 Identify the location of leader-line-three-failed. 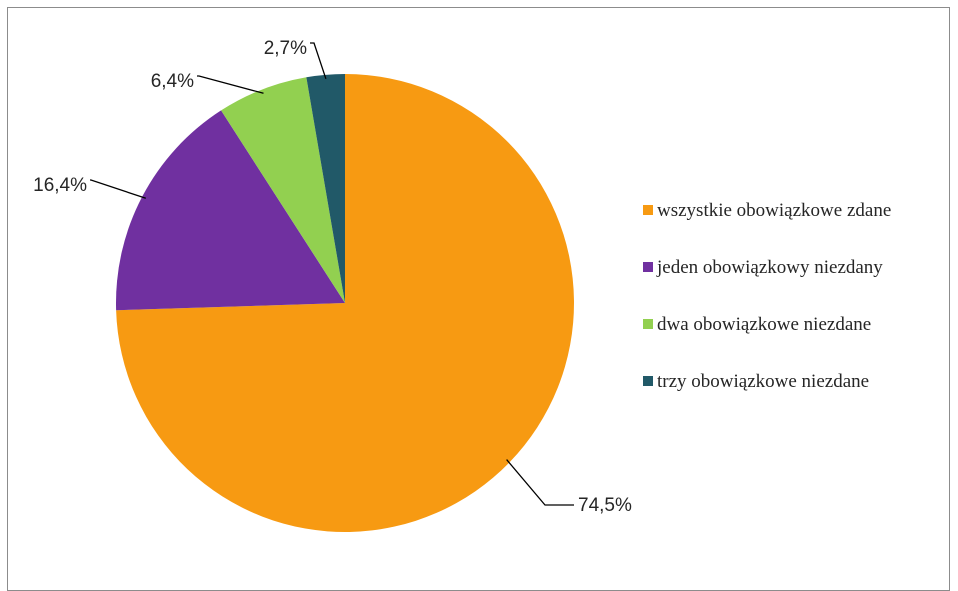
(318, 61).